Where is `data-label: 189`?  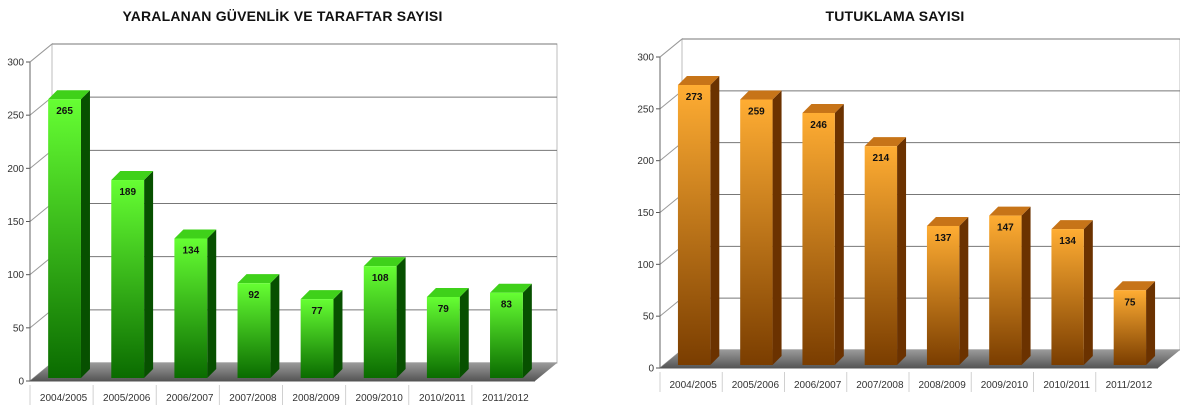
data-label: 189 is located at coordinates (127, 192).